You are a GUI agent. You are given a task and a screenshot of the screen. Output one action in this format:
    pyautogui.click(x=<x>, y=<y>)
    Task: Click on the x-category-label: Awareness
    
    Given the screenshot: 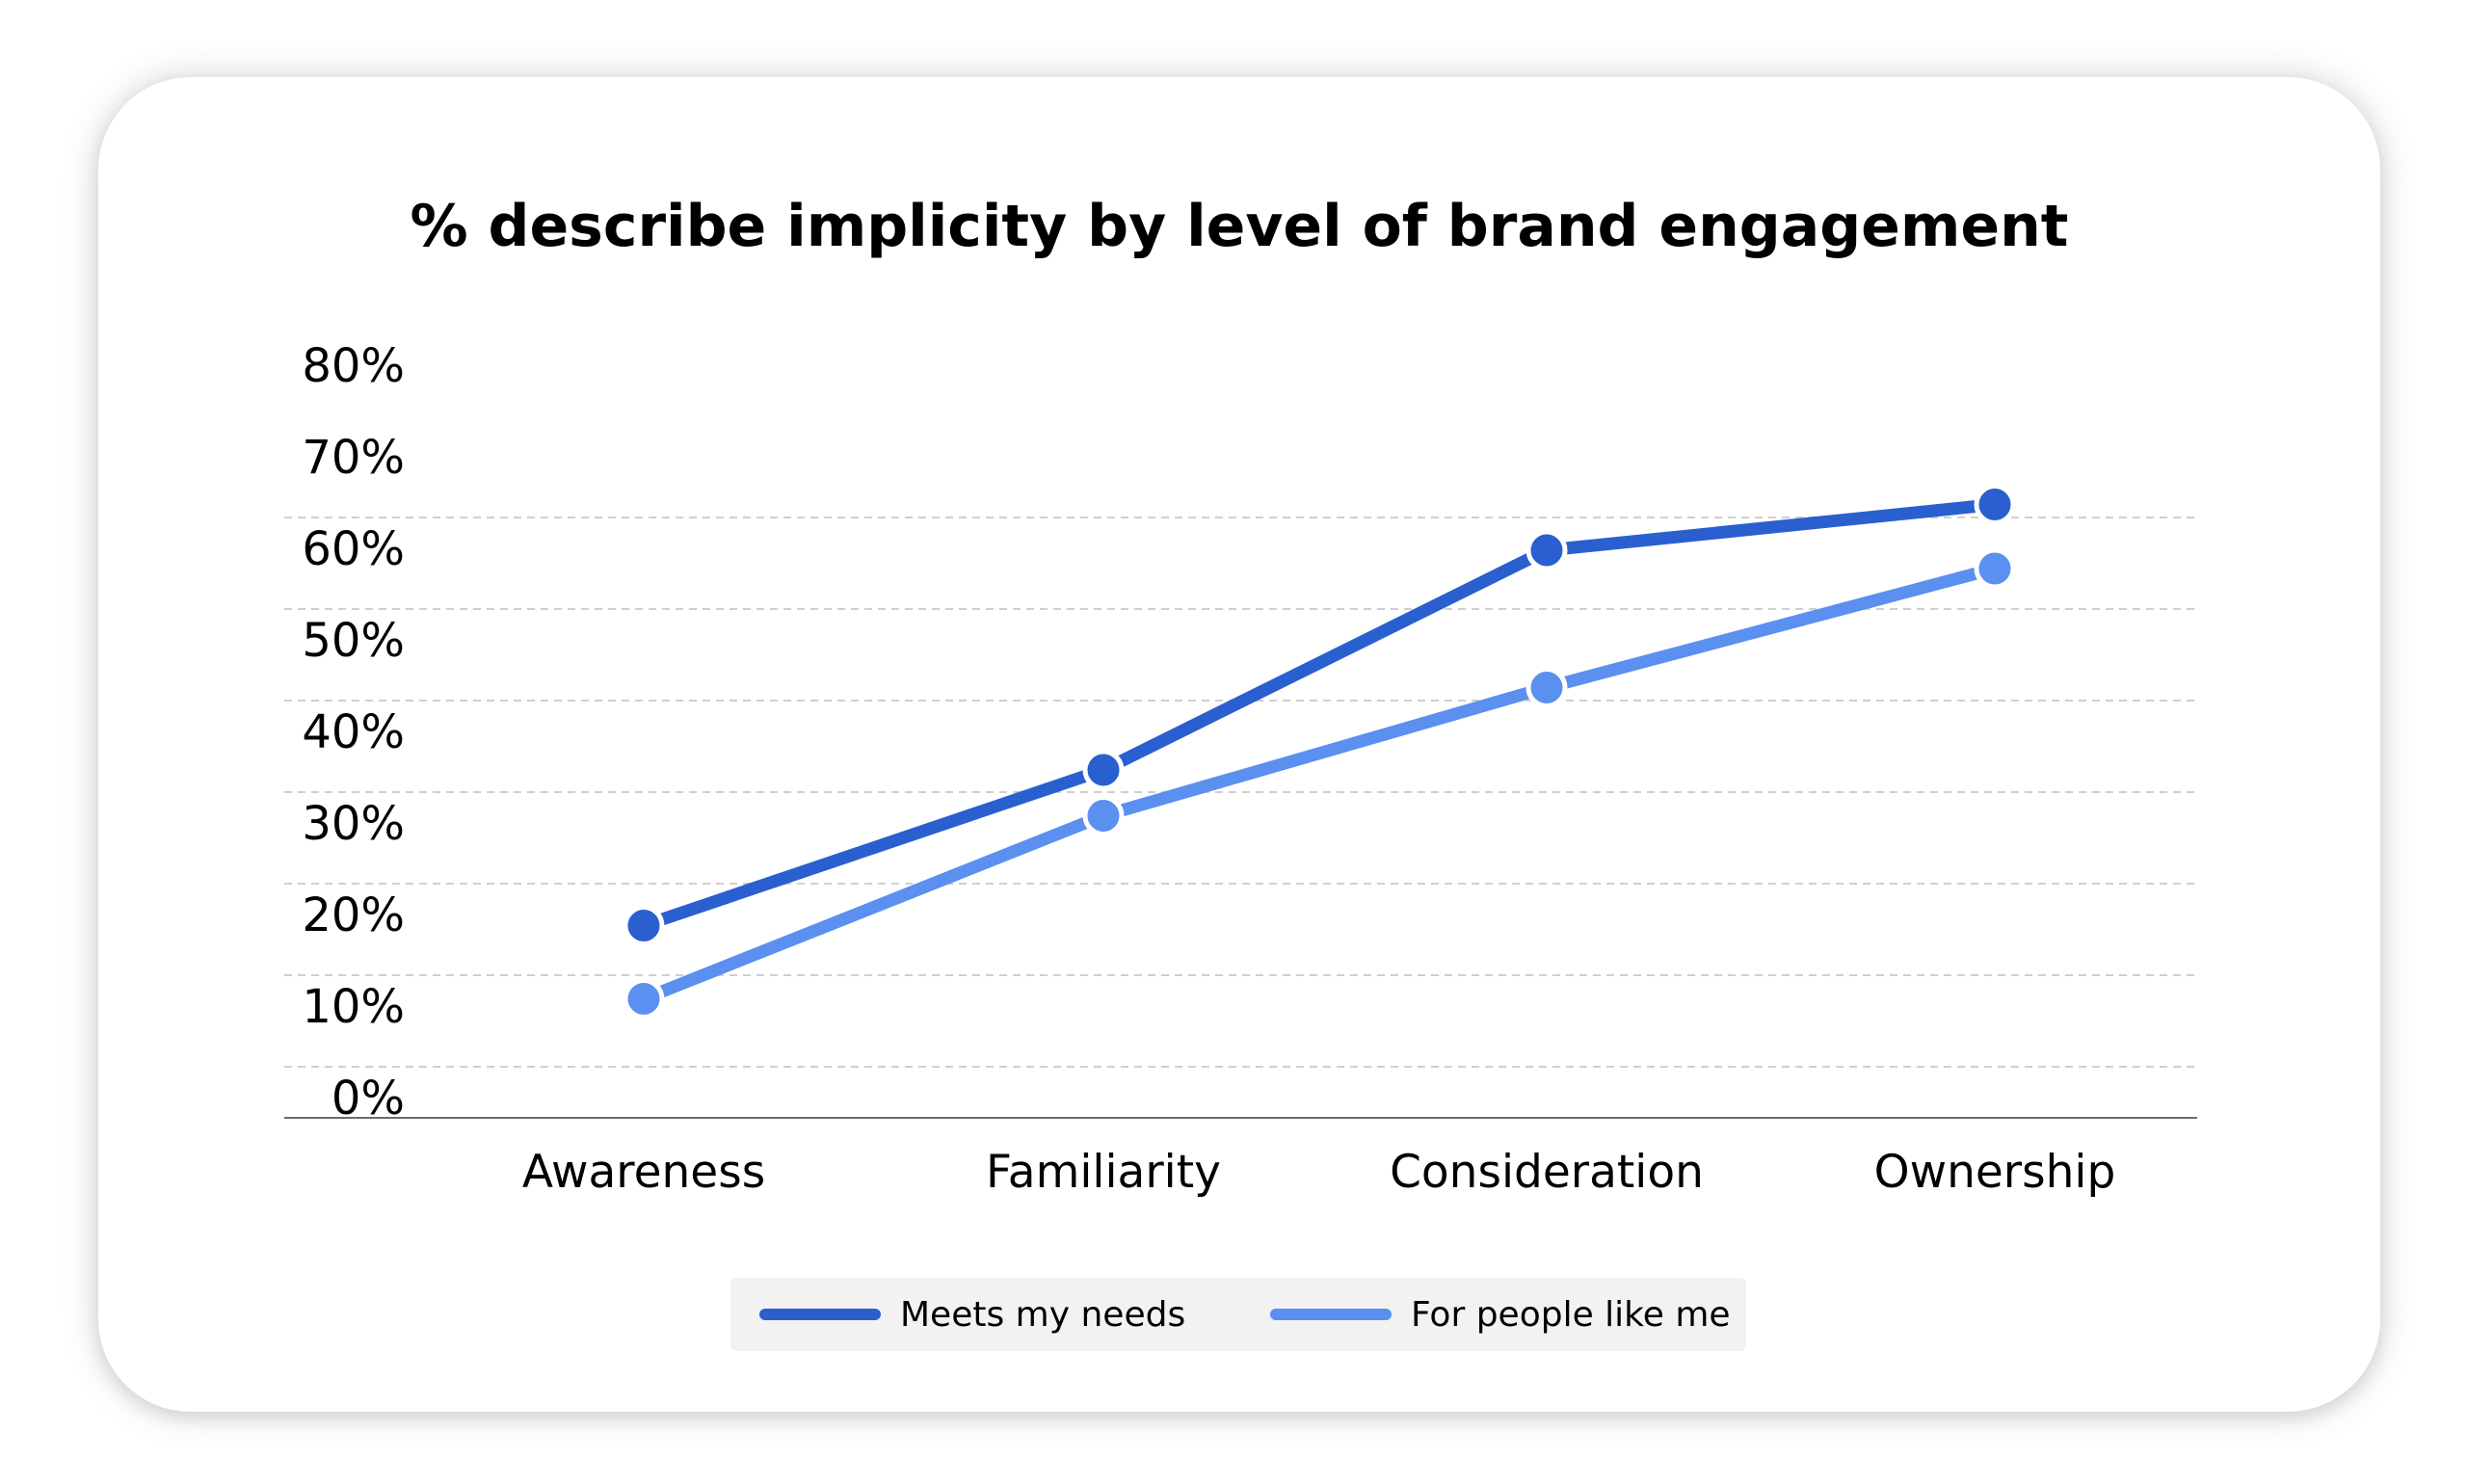 What is the action you would take?
    pyautogui.click(x=643, y=1172)
    